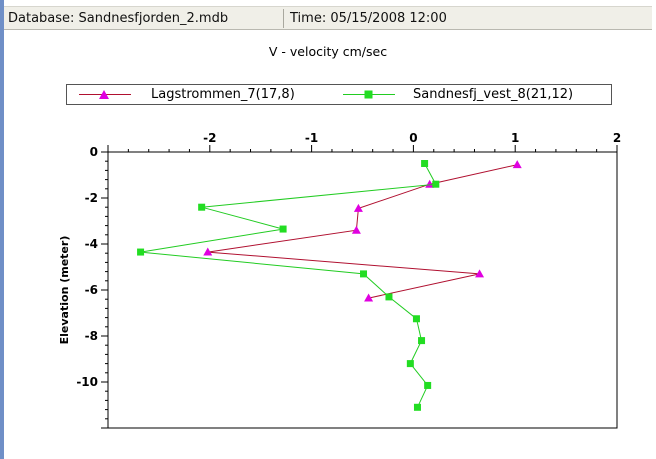 The width and height of the screenshot is (656, 459). What do you see at coordinates (328, 51) in the screenshot?
I see `chart-title: V - velocity cm/sec` at bounding box center [328, 51].